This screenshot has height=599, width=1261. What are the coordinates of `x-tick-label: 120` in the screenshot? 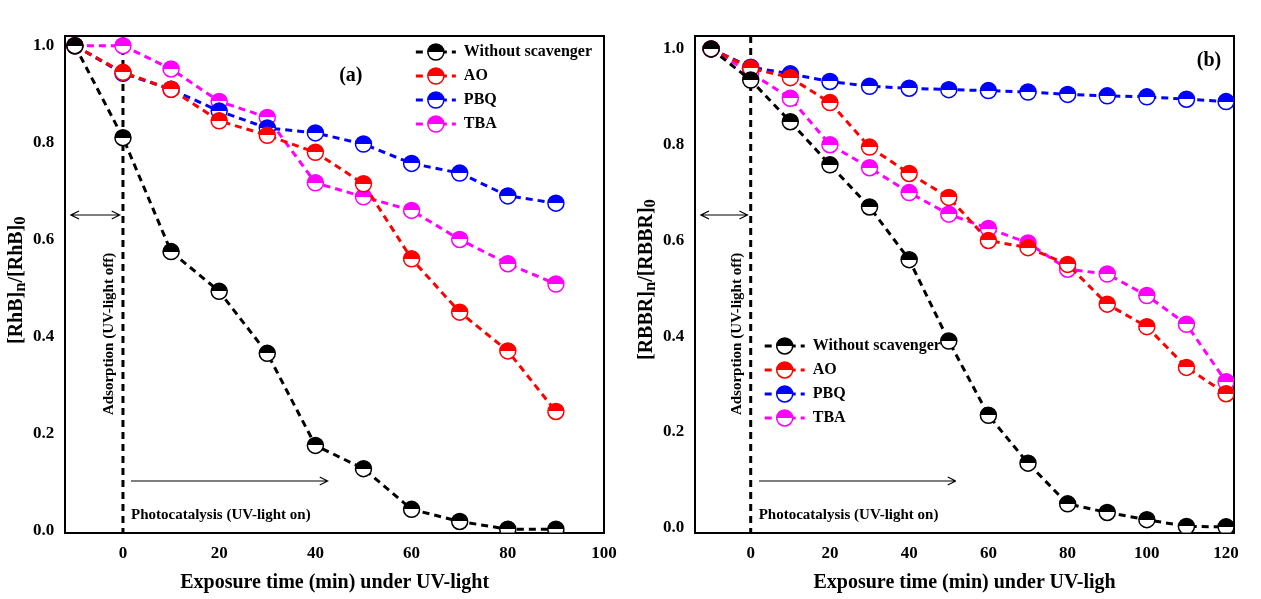 It's located at (1226, 553).